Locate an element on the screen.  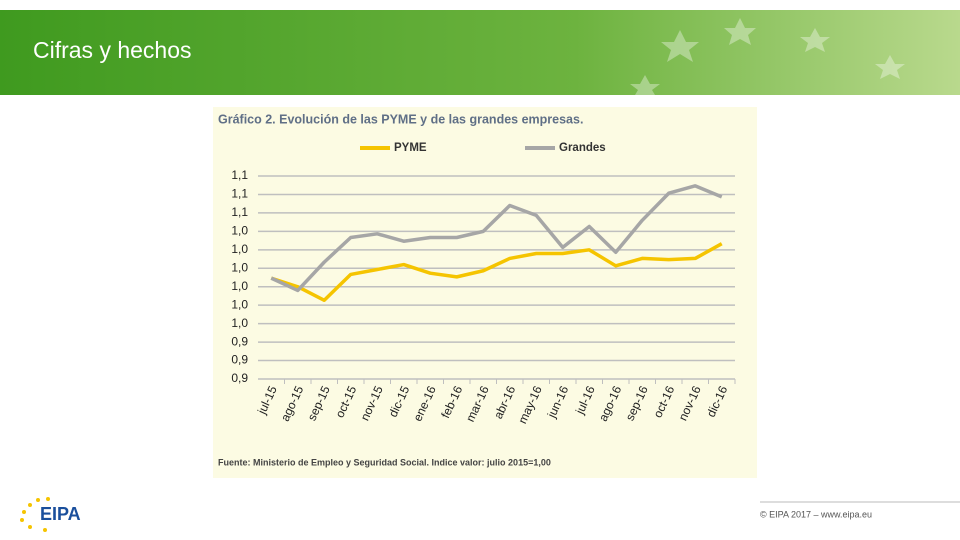
copyright: © EIPA 2017 – www.eipa.eu is located at coordinates (816, 514).